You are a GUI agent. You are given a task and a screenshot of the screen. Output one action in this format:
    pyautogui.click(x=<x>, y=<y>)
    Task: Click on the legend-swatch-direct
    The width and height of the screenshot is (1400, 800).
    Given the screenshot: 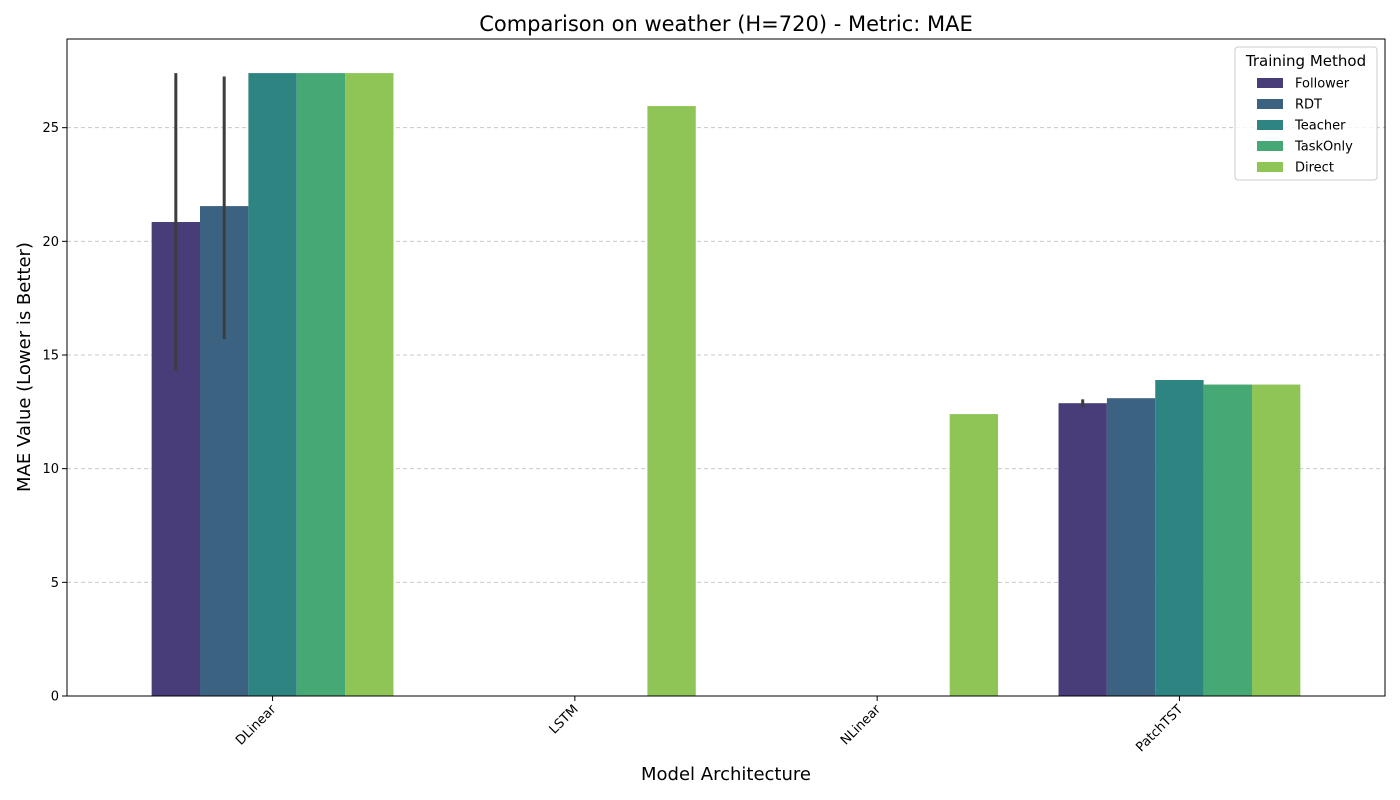 What is the action you would take?
    pyautogui.click(x=1270, y=167)
    